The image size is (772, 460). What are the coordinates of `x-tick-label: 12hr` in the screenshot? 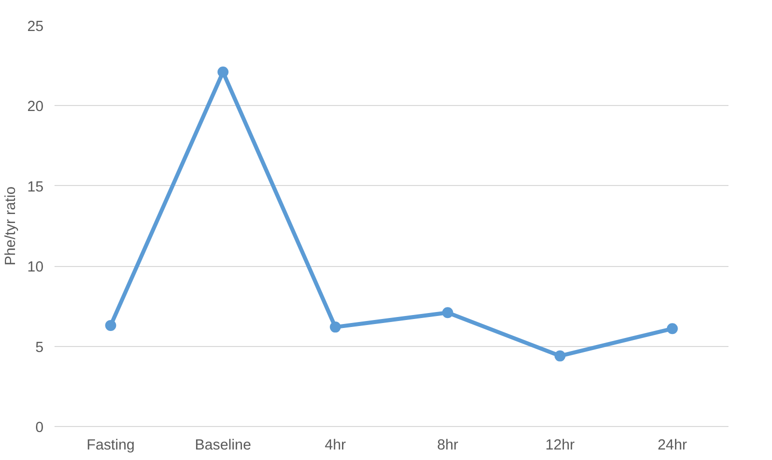 It's located at (560, 446).